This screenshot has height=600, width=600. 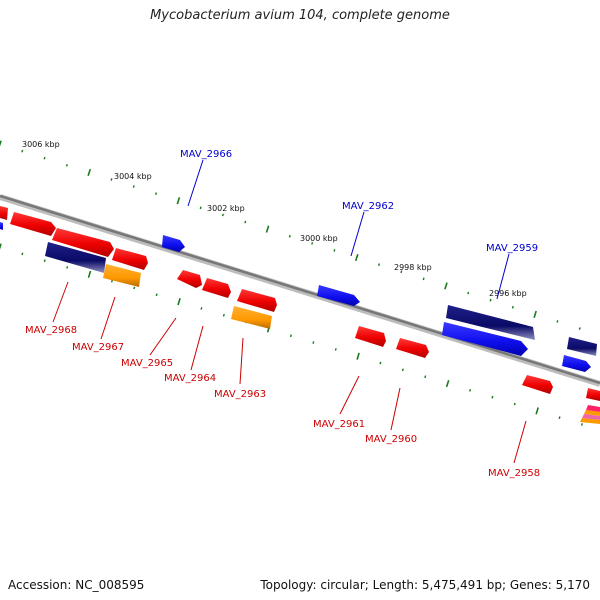 What do you see at coordinates (190, 378) in the screenshot?
I see `gene-label-mav-2964: MAV_2964` at bounding box center [190, 378].